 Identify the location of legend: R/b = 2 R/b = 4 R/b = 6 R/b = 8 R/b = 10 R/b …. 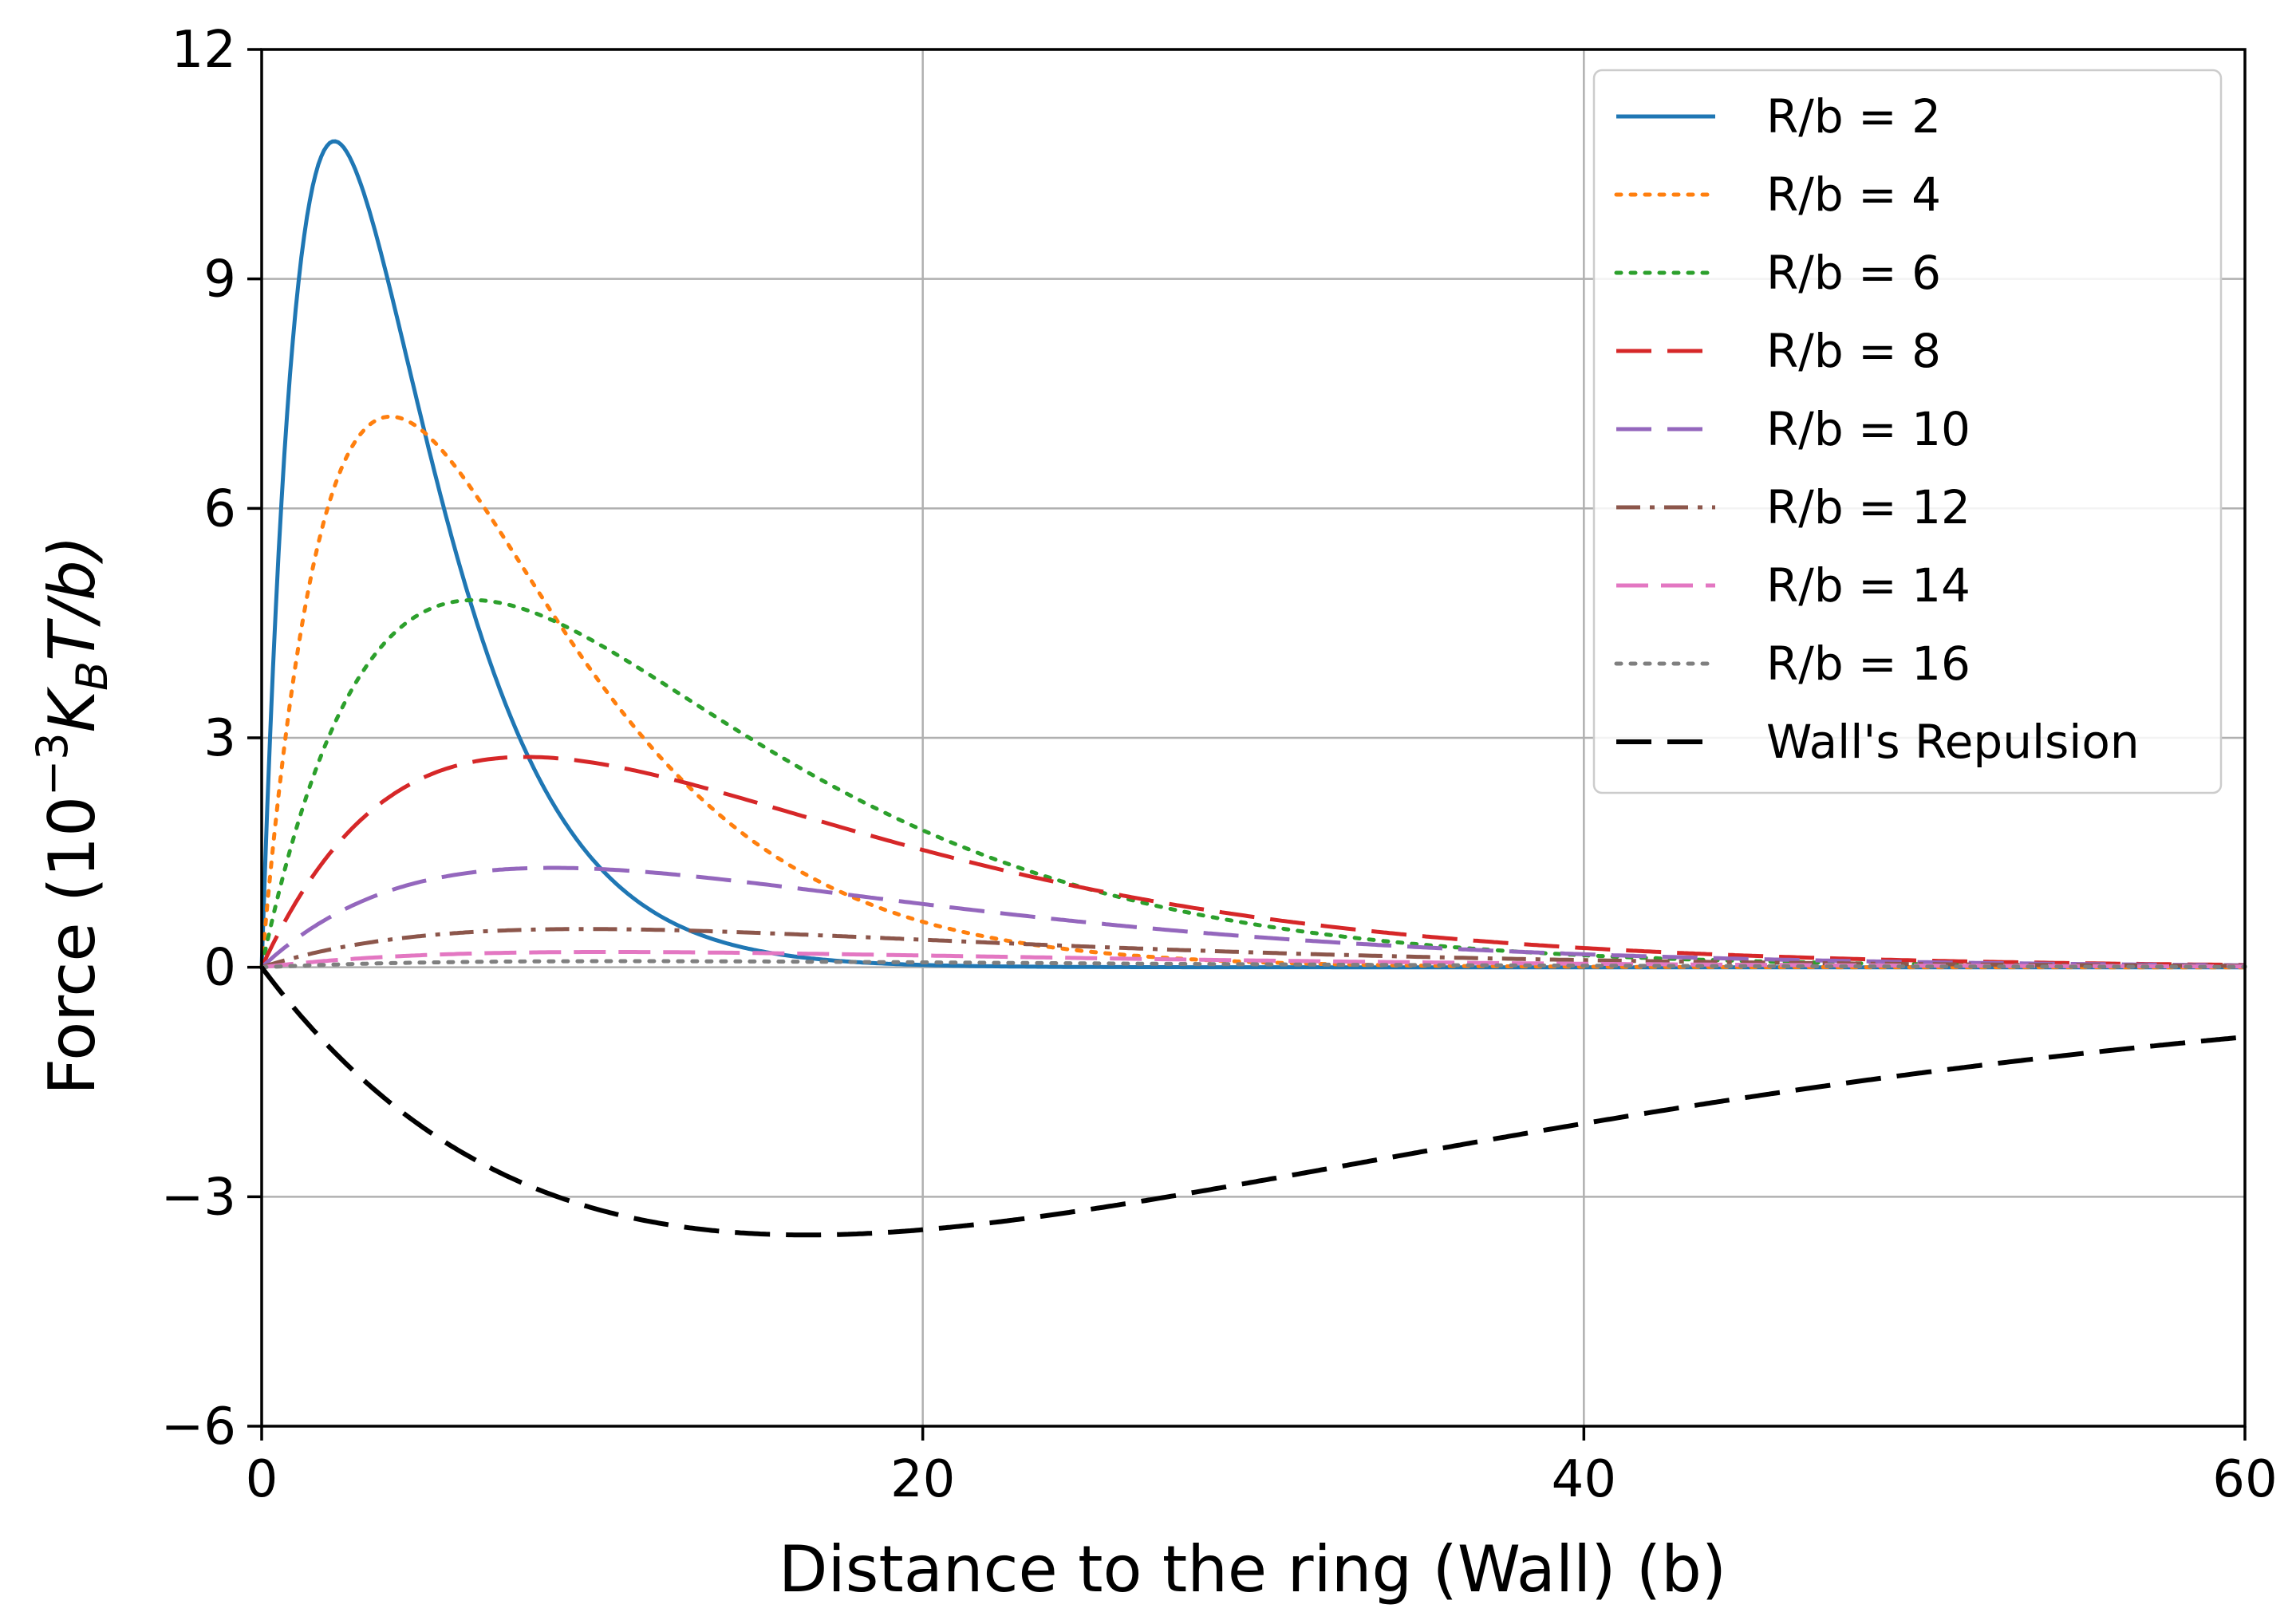
(1907, 431).